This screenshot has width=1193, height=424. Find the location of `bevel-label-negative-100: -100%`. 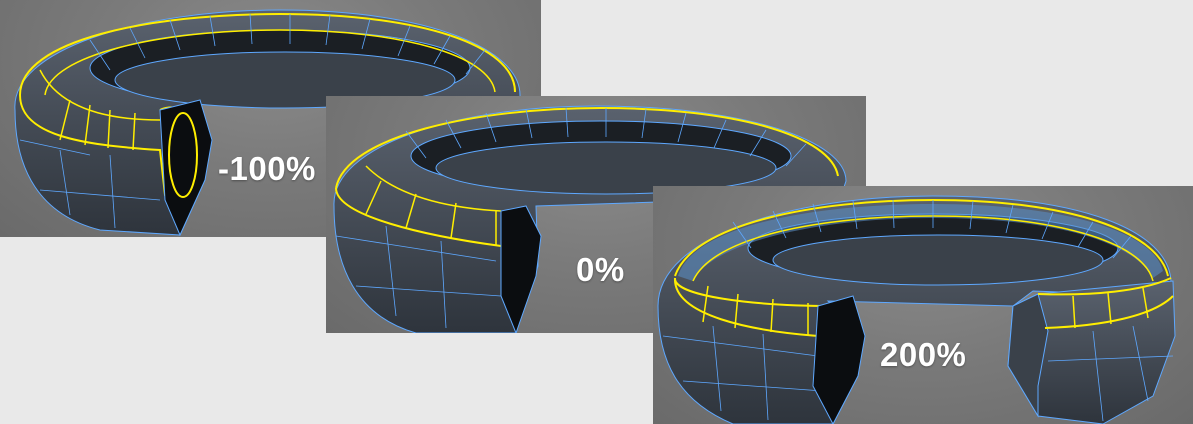

bevel-label-negative-100: -100% is located at coordinates (267, 169).